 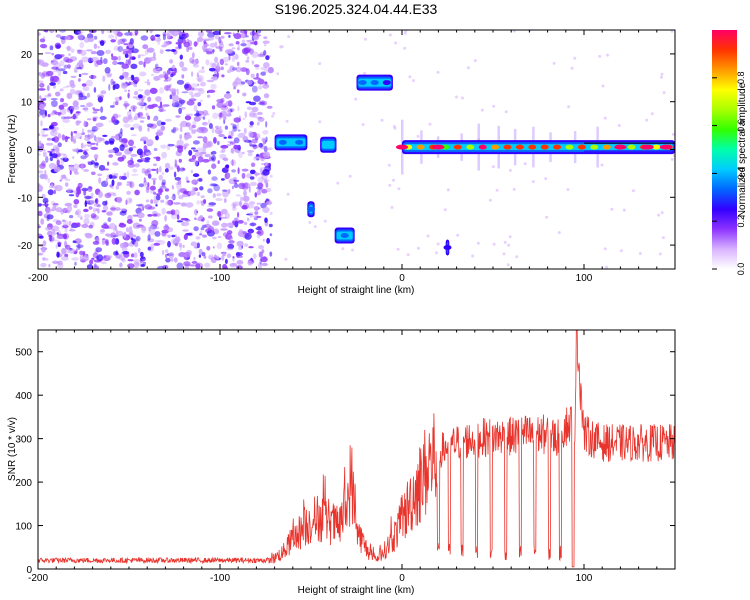 What do you see at coordinates (29, 570) in the screenshot?
I see `y-tick-label: 0` at bounding box center [29, 570].